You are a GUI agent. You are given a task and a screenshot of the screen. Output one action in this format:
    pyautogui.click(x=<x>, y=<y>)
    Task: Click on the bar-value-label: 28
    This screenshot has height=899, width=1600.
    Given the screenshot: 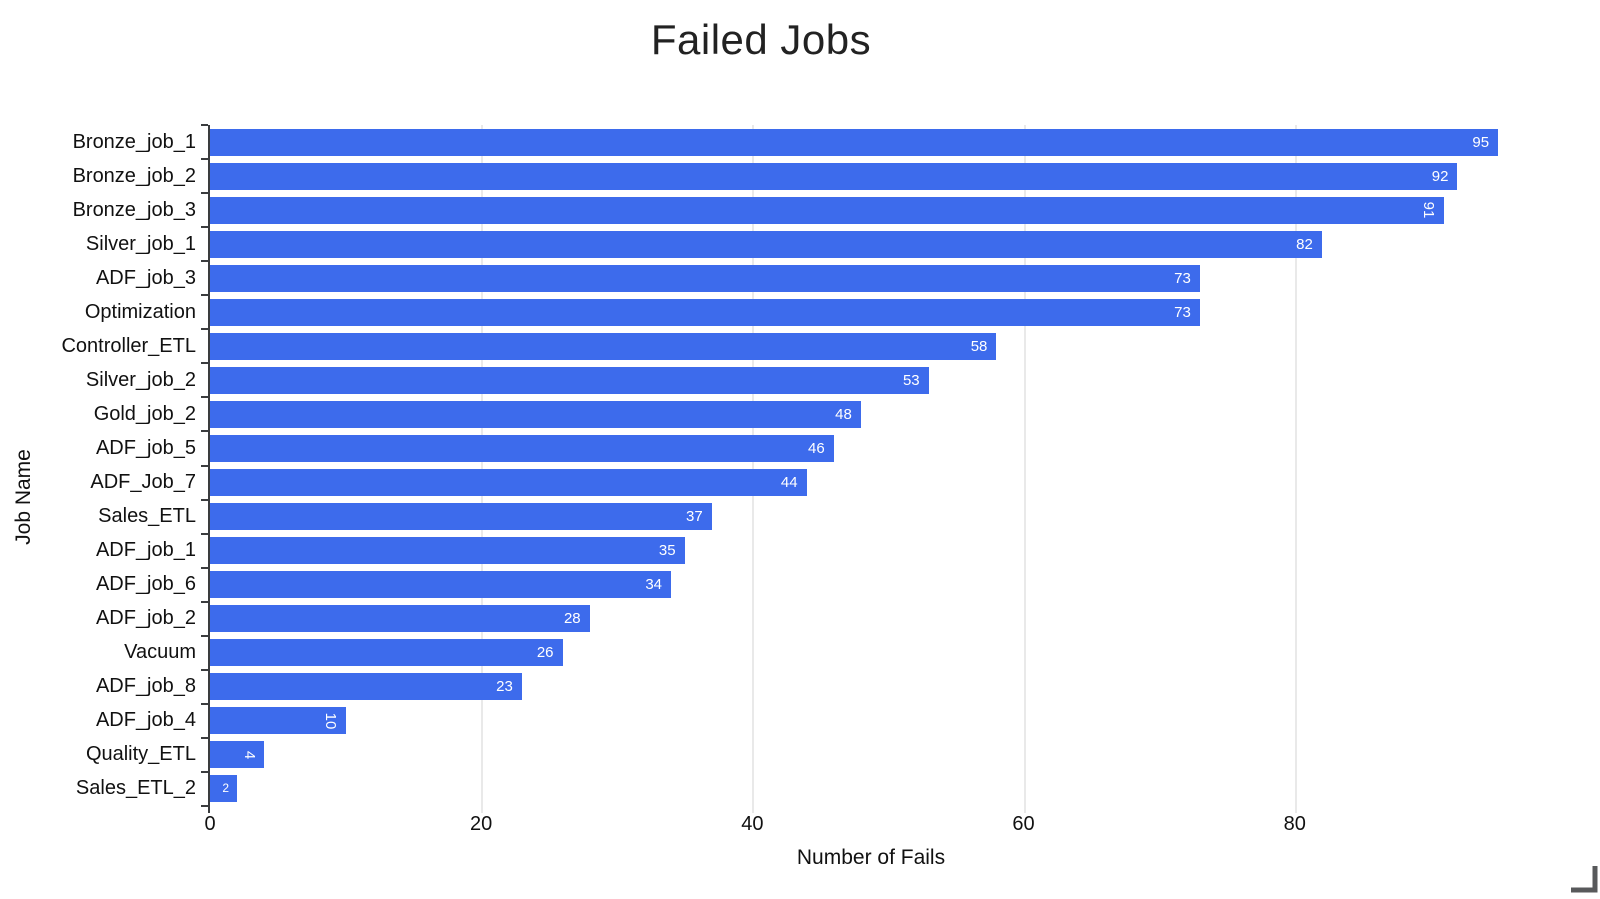 What is the action you would take?
    pyautogui.click(x=572, y=619)
    